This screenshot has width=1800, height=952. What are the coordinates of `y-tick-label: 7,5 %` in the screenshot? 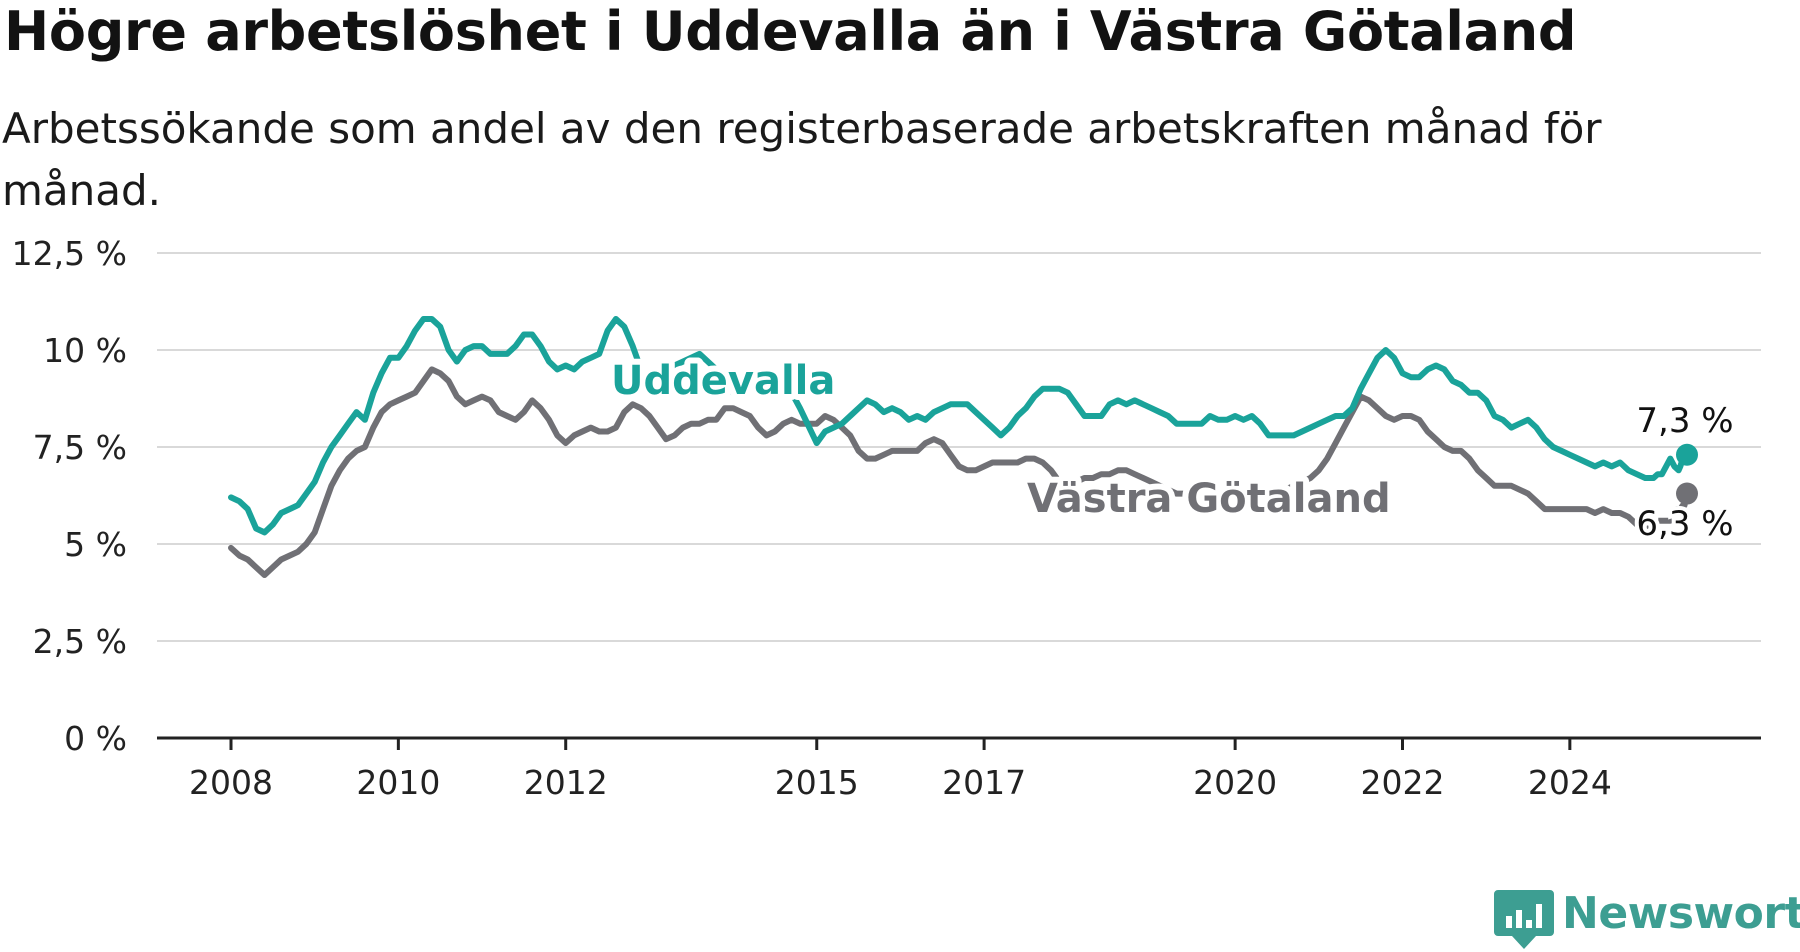 It's located at (80, 447).